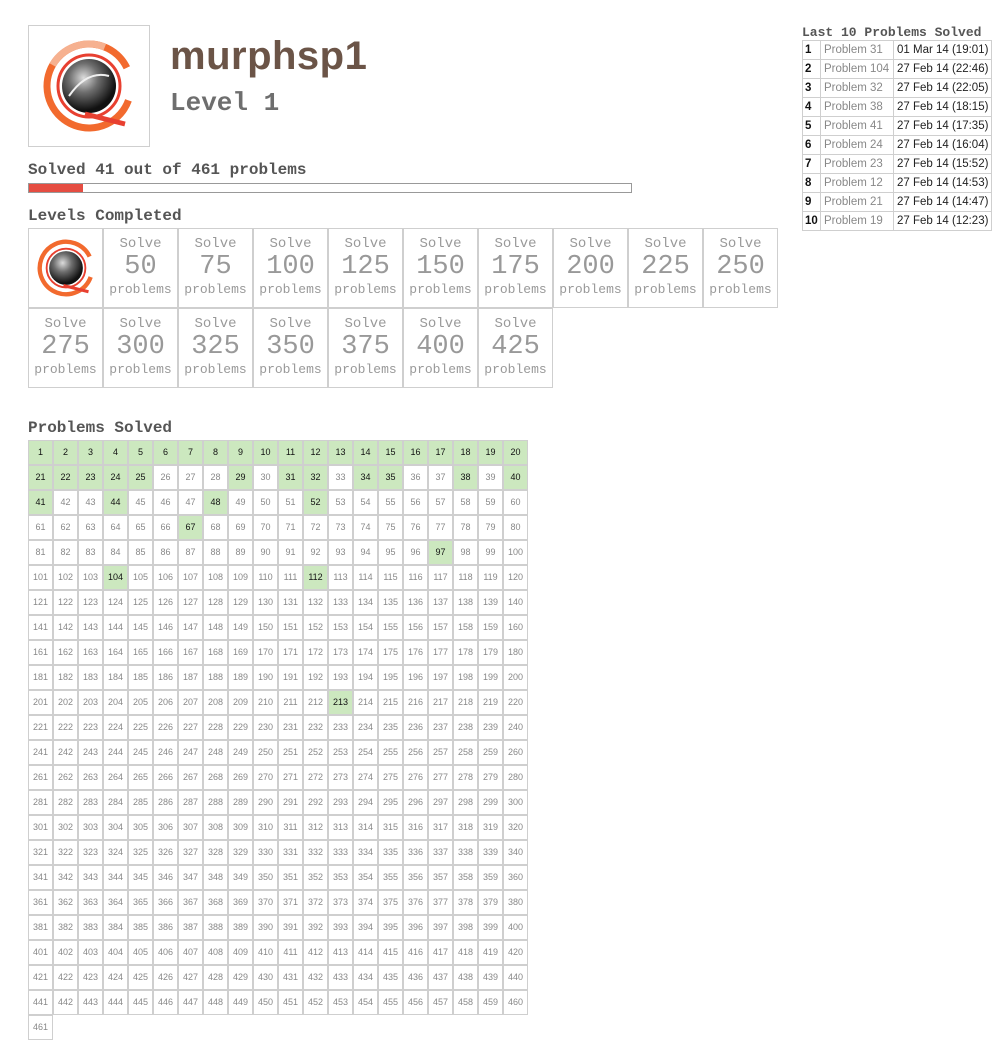 The width and height of the screenshot is (1002, 1045). Describe the element at coordinates (415, 602) in the screenshot. I see `problem-cell: 136` at that location.